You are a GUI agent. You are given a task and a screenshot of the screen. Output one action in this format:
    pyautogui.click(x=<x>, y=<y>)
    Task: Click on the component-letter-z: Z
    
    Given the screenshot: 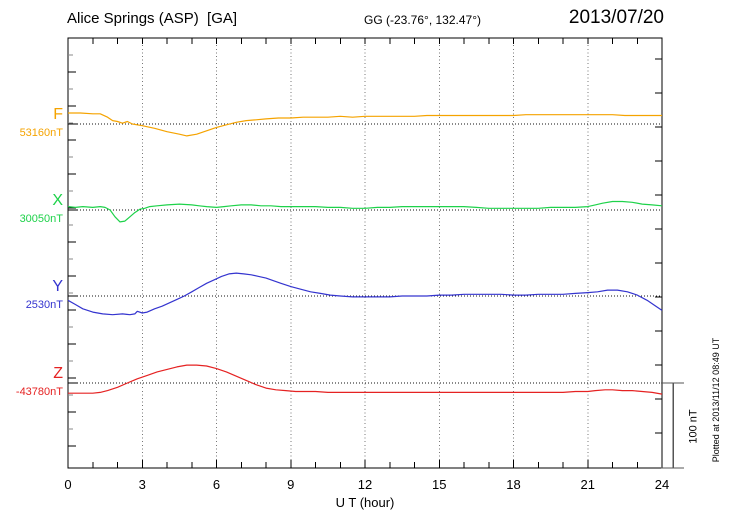 What is the action you would take?
    pyautogui.click(x=58, y=373)
    